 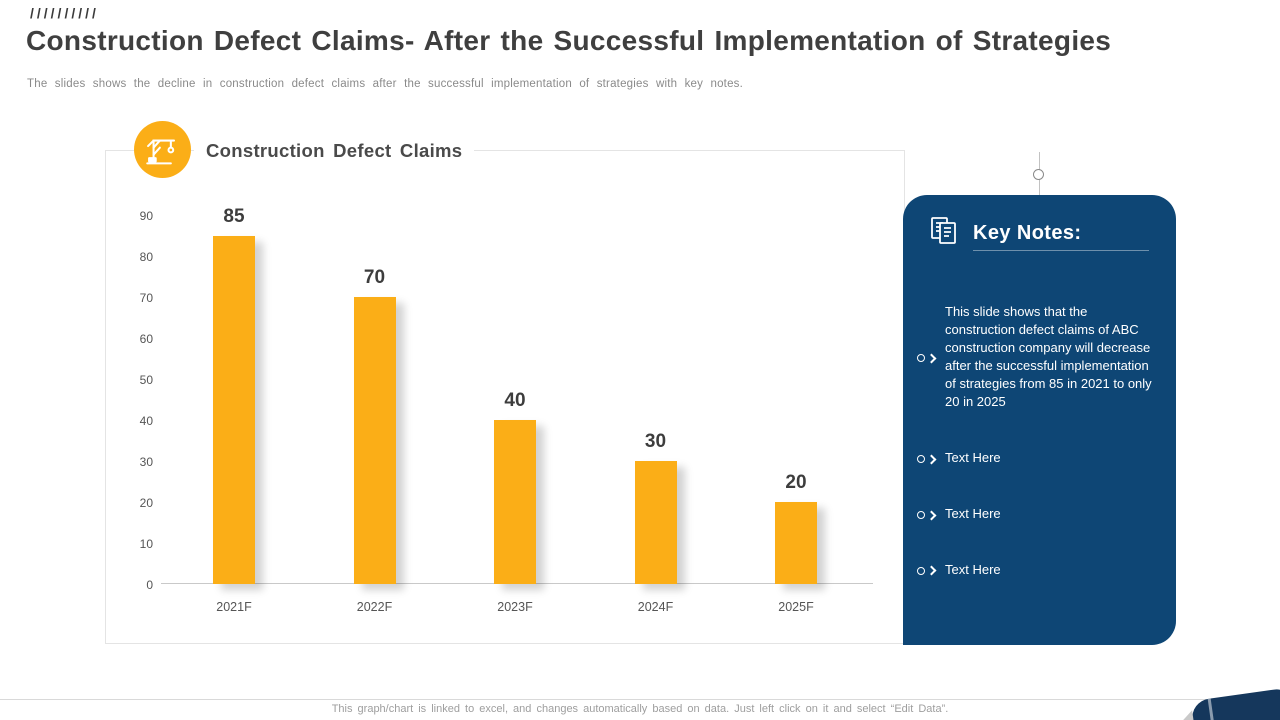 What do you see at coordinates (149, 585) in the screenshot?
I see `y-tick-label: 0` at bounding box center [149, 585].